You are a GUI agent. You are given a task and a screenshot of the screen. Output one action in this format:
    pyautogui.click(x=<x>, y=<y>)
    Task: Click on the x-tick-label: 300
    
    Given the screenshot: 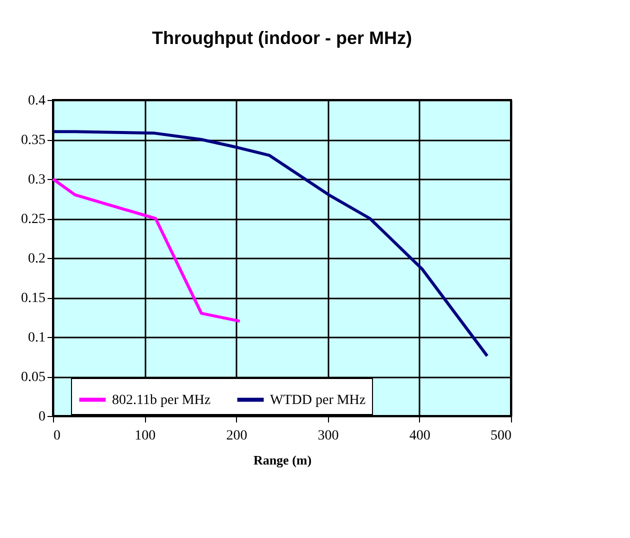 What is the action you would take?
    pyautogui.click(x=328, y=436)
    